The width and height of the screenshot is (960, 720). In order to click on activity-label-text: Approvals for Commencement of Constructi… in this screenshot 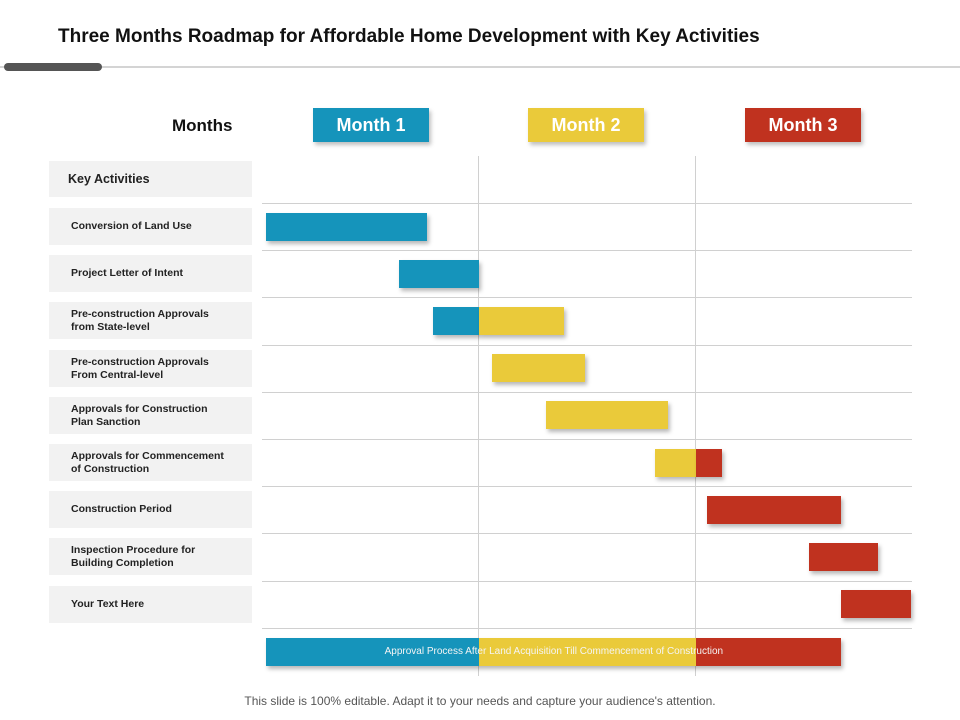, I will do `click(147, 462)`.